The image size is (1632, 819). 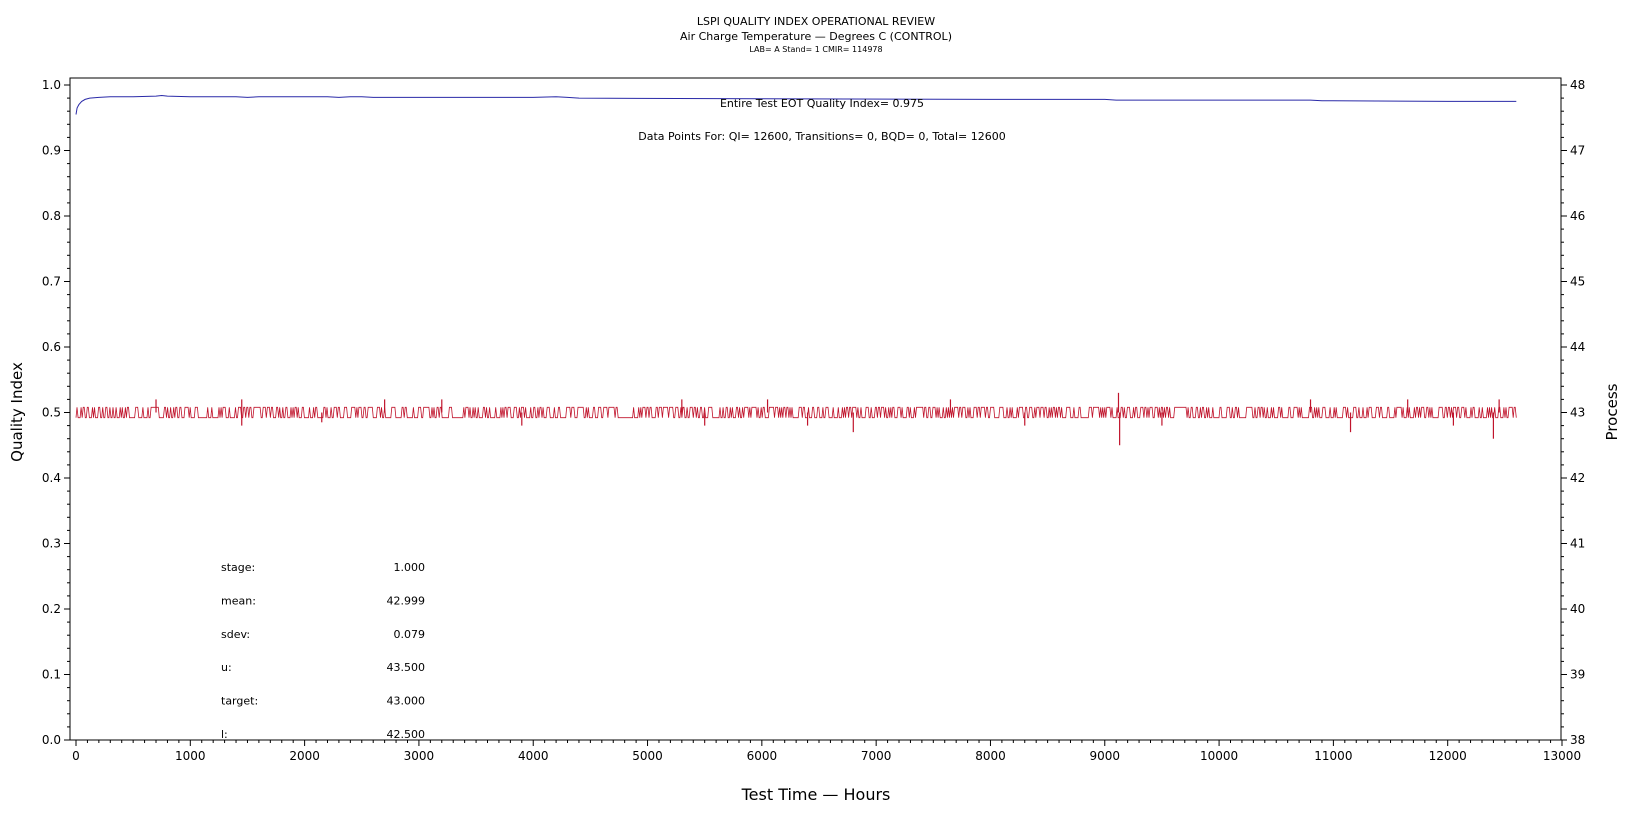 I want to click on y-axis-right: 38 39 40 41 42 43 44 45 46 47 48, so click(x=1573, y=412).